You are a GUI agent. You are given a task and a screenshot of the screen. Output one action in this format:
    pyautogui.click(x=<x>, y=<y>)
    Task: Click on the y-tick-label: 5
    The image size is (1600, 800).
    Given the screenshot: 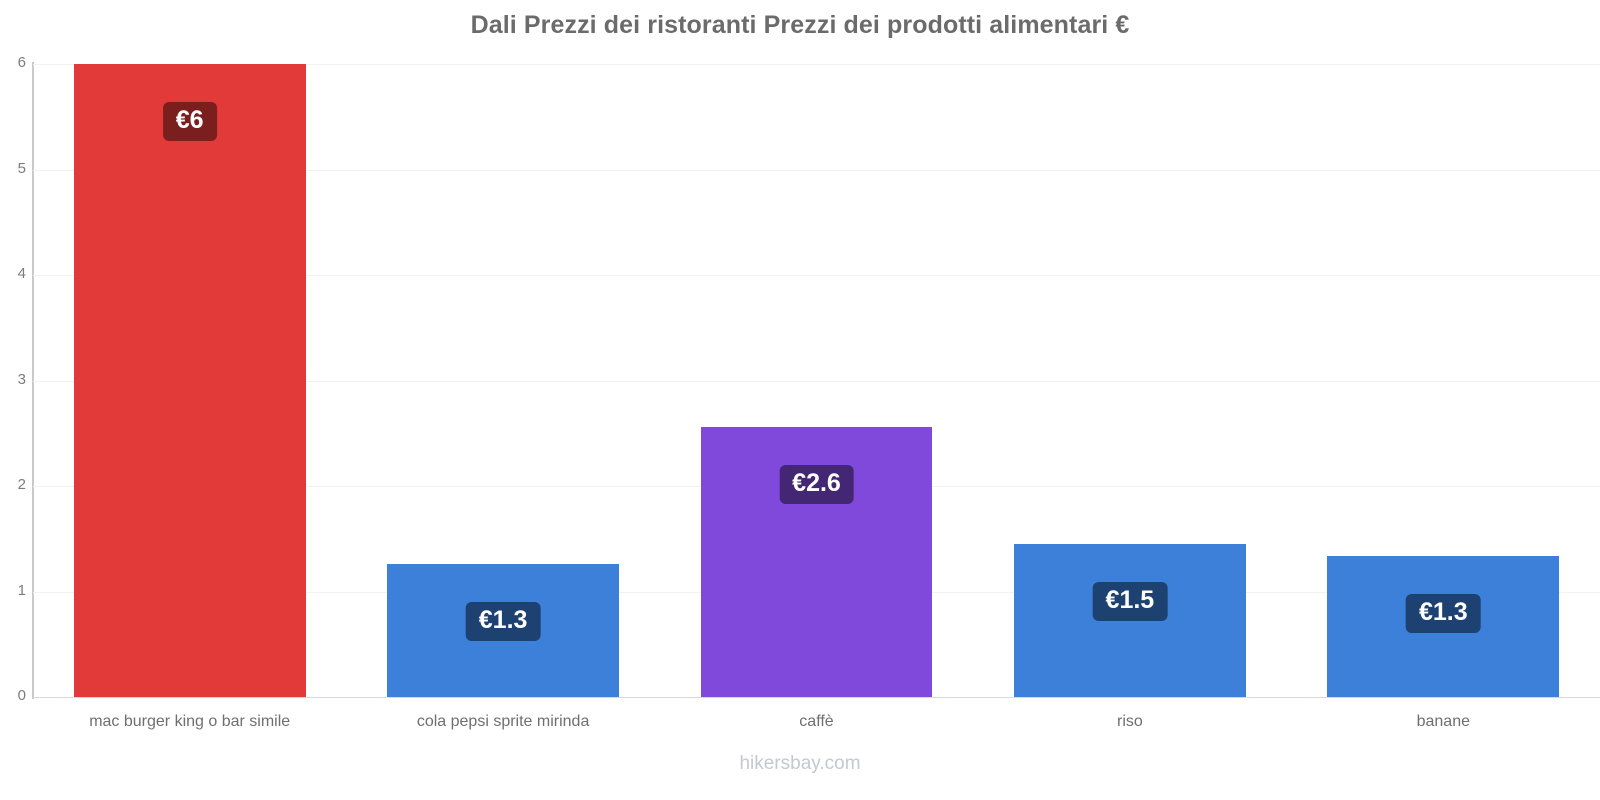 What is the action you would take?
    pyautogui.click(x=21, y=168)
    